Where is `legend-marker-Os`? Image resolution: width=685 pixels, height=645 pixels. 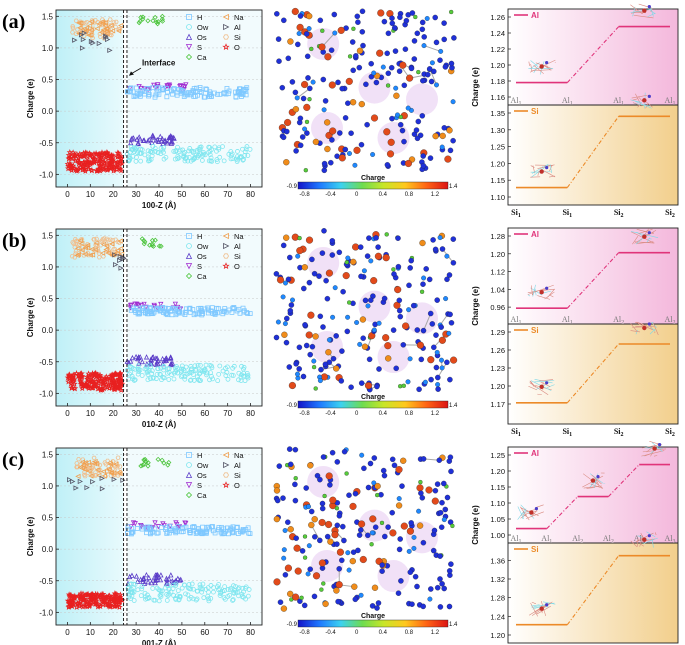
legend-marker-Os is located at coordinates (189, 255).